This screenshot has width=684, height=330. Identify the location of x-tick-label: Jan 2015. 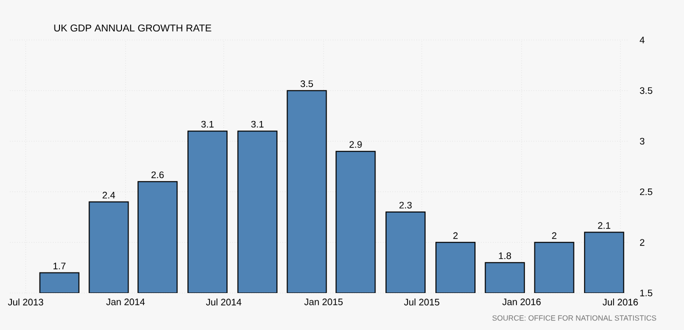
(323, 302).